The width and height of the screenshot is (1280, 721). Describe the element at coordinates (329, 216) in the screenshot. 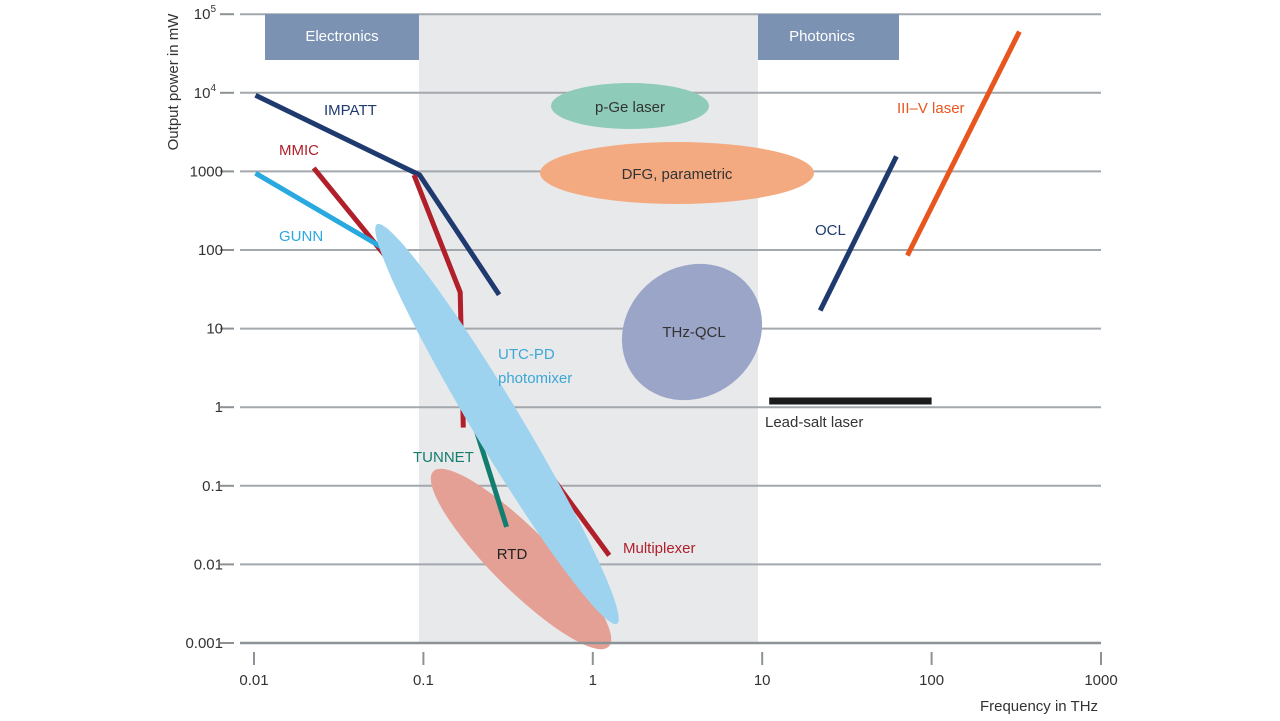

I see `series-gunn` at that location.